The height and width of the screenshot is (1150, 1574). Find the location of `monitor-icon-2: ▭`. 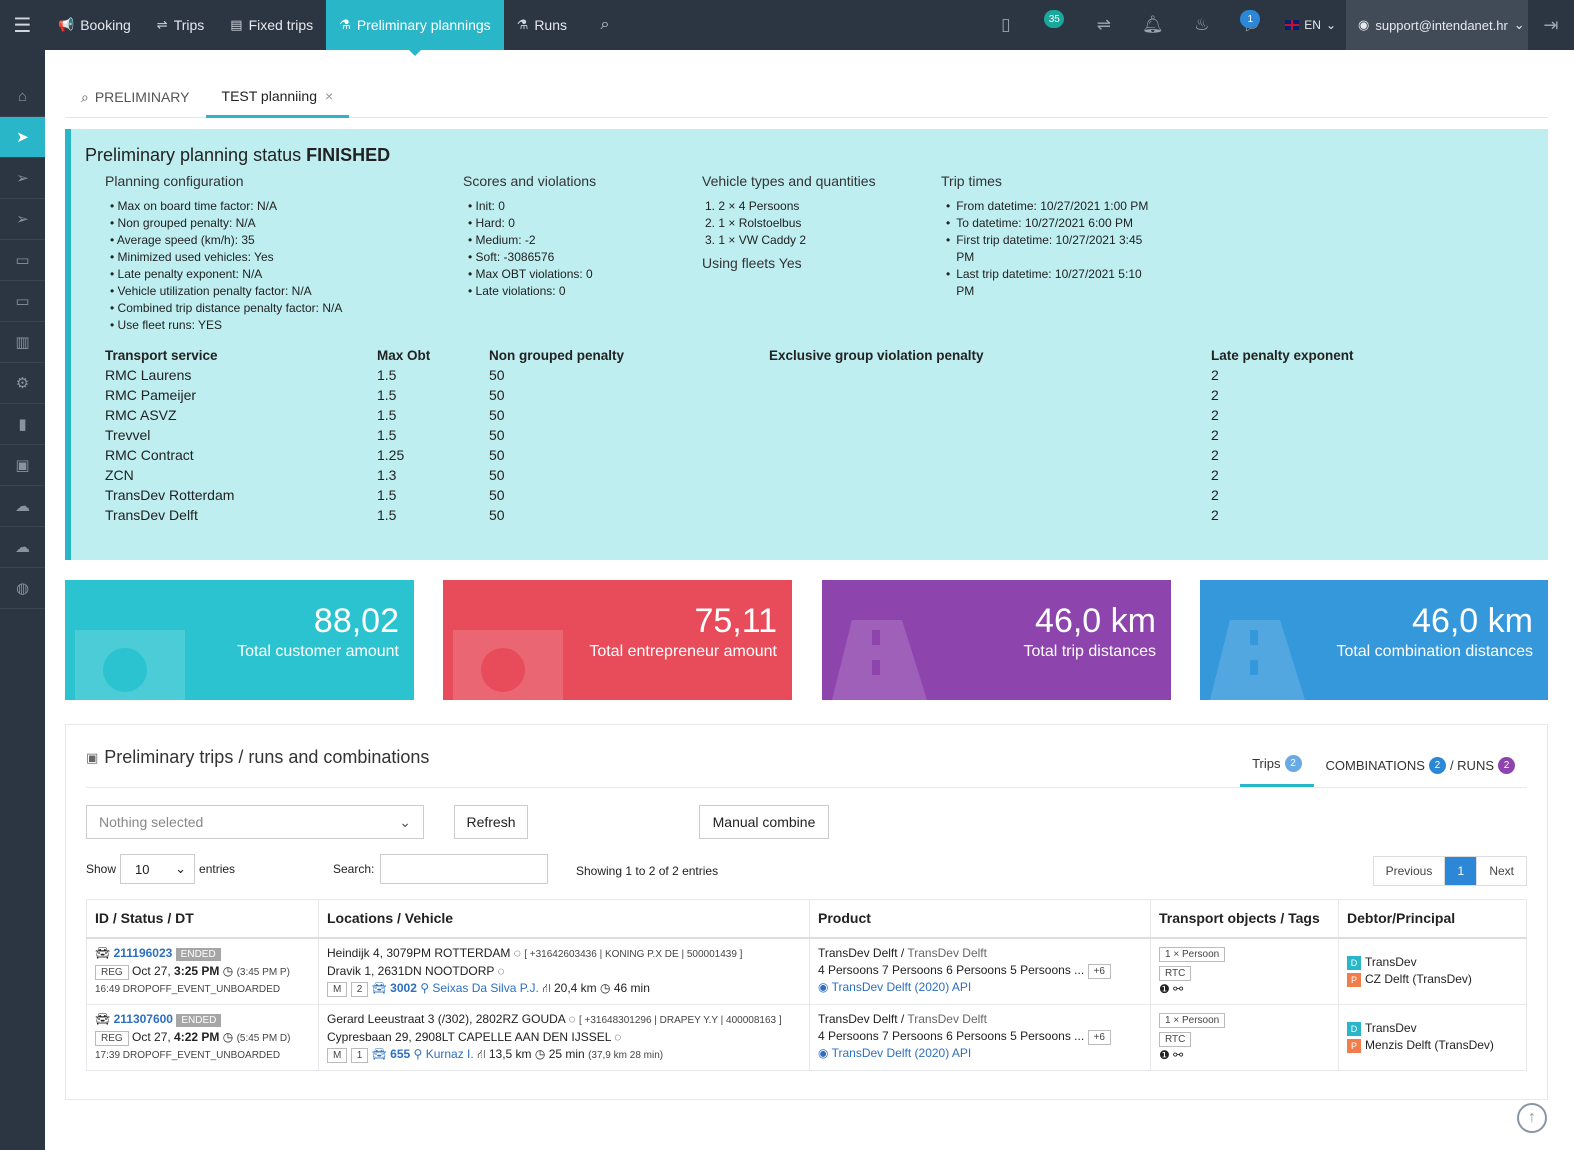

monitor-icon-2: ▭ is located at coordinates (22, 301).